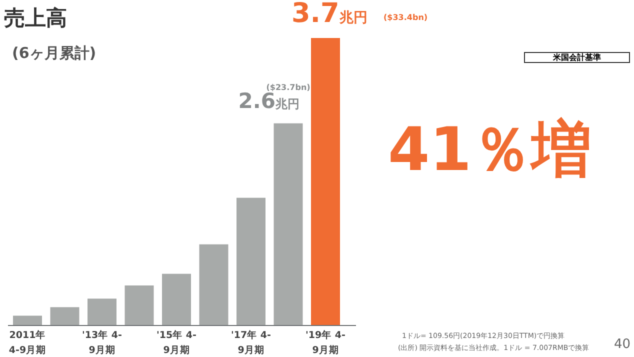 The width and height of the screenshot is (634, 357). I want to click on text: 米国会計基準, so click(577, 57).